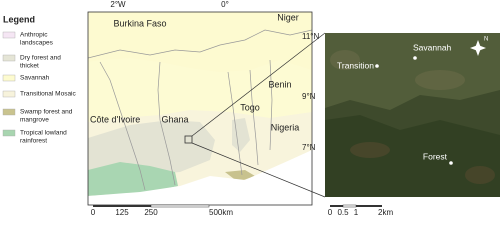 The width and height of the screenshot is (500, 240). Describe the element at coordinates (435, 156) in the screenshot. I see `site-label: Forest` at that location.